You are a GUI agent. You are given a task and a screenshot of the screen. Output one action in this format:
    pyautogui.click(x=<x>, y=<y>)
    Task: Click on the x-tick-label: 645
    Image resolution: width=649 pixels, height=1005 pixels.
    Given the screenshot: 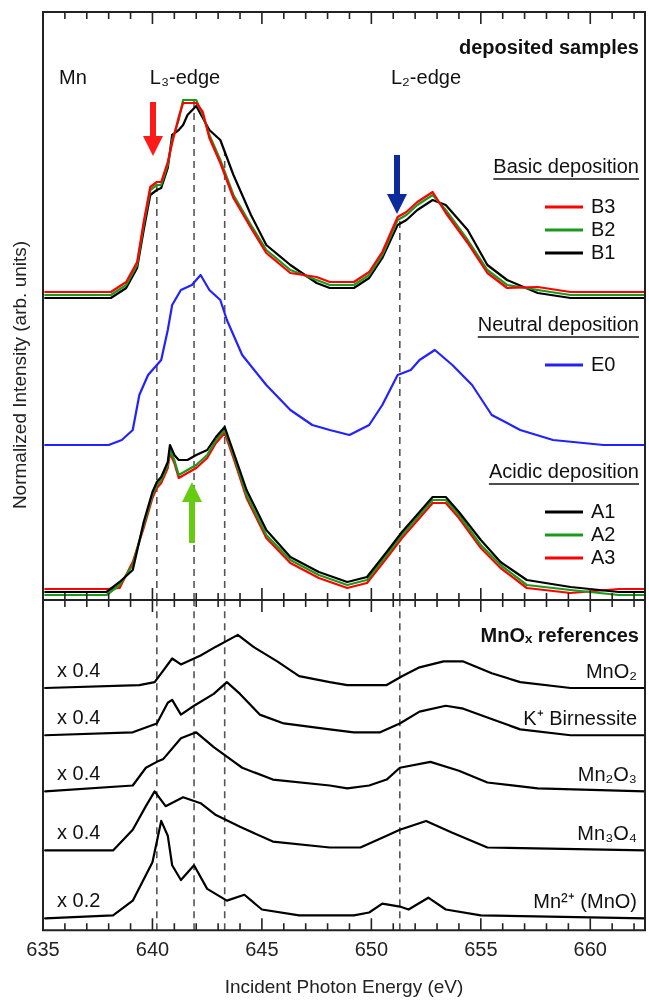 What is the action you would take?
    pyautogui.click(x=262, y=948)
    